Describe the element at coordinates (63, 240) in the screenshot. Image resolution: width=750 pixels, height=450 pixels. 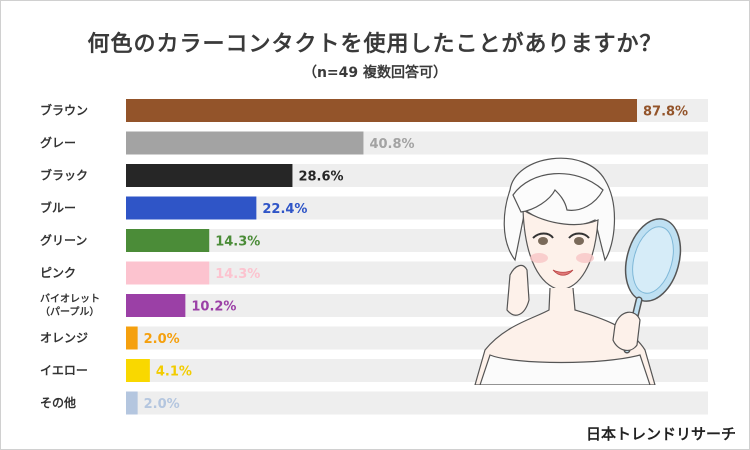
I see `category-label: グリーン` at that location.